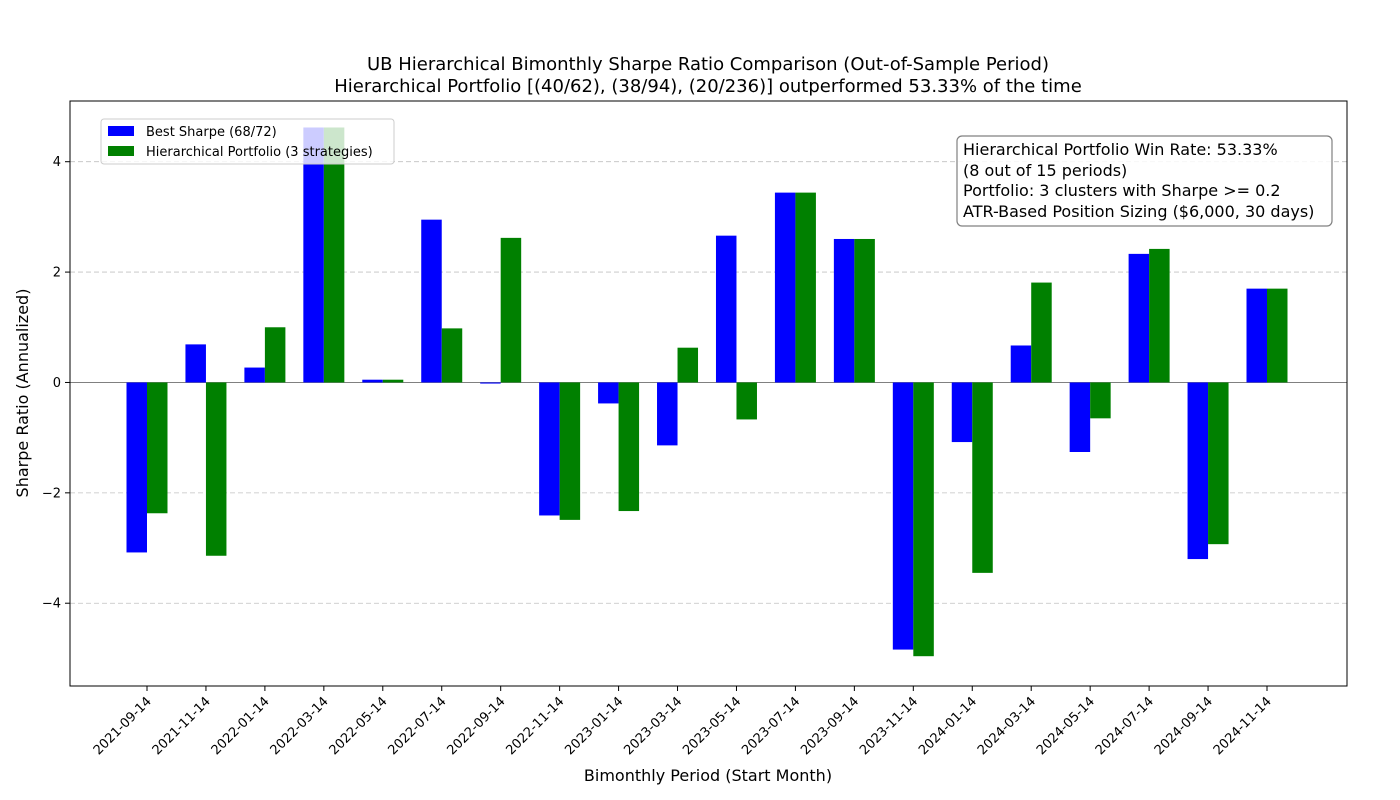  What do you see at coordinates (771, 726) in the screenshot?
I see `x-tick-label: 2023-07-14` at bounding box center [771, 726].